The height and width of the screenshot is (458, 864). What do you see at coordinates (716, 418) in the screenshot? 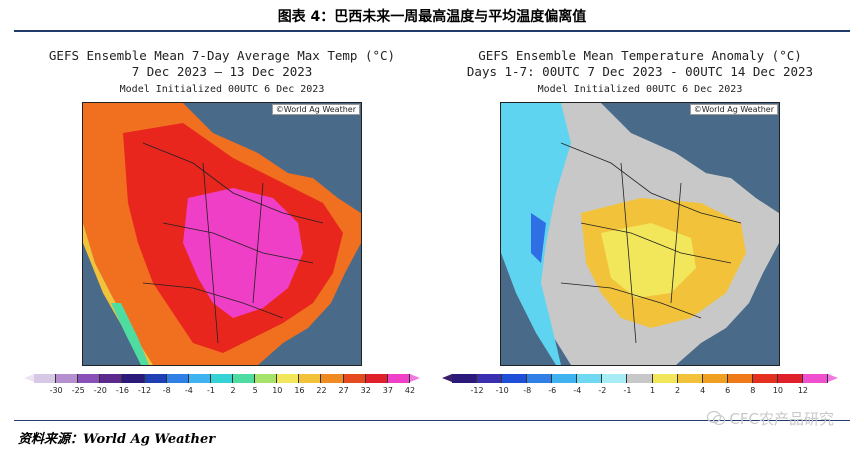
I see `wechat-icon` at bounding box center [716, 418].